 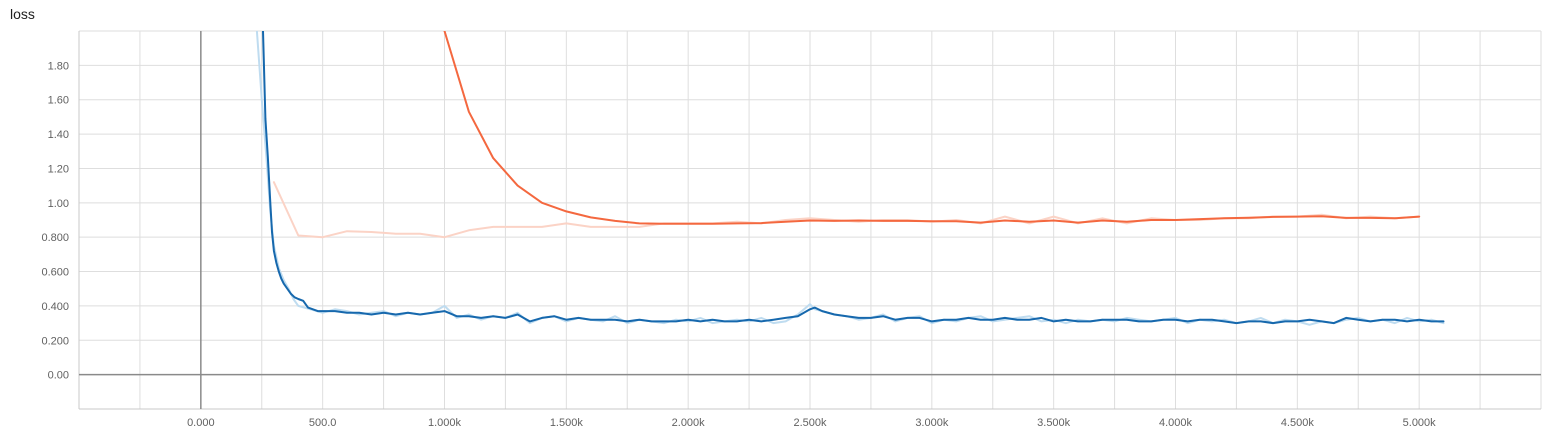 What do you see at coordinates (55, 273) in the screenshot?
I see `y-tick-label: 0.600` at bounding box center [55, 273].